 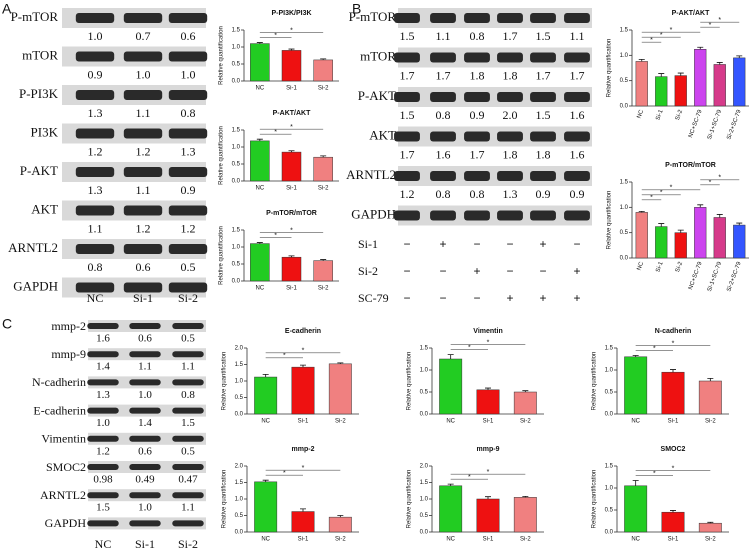 I want to click on blot-value: 1.5, so click(x=407, y=36).